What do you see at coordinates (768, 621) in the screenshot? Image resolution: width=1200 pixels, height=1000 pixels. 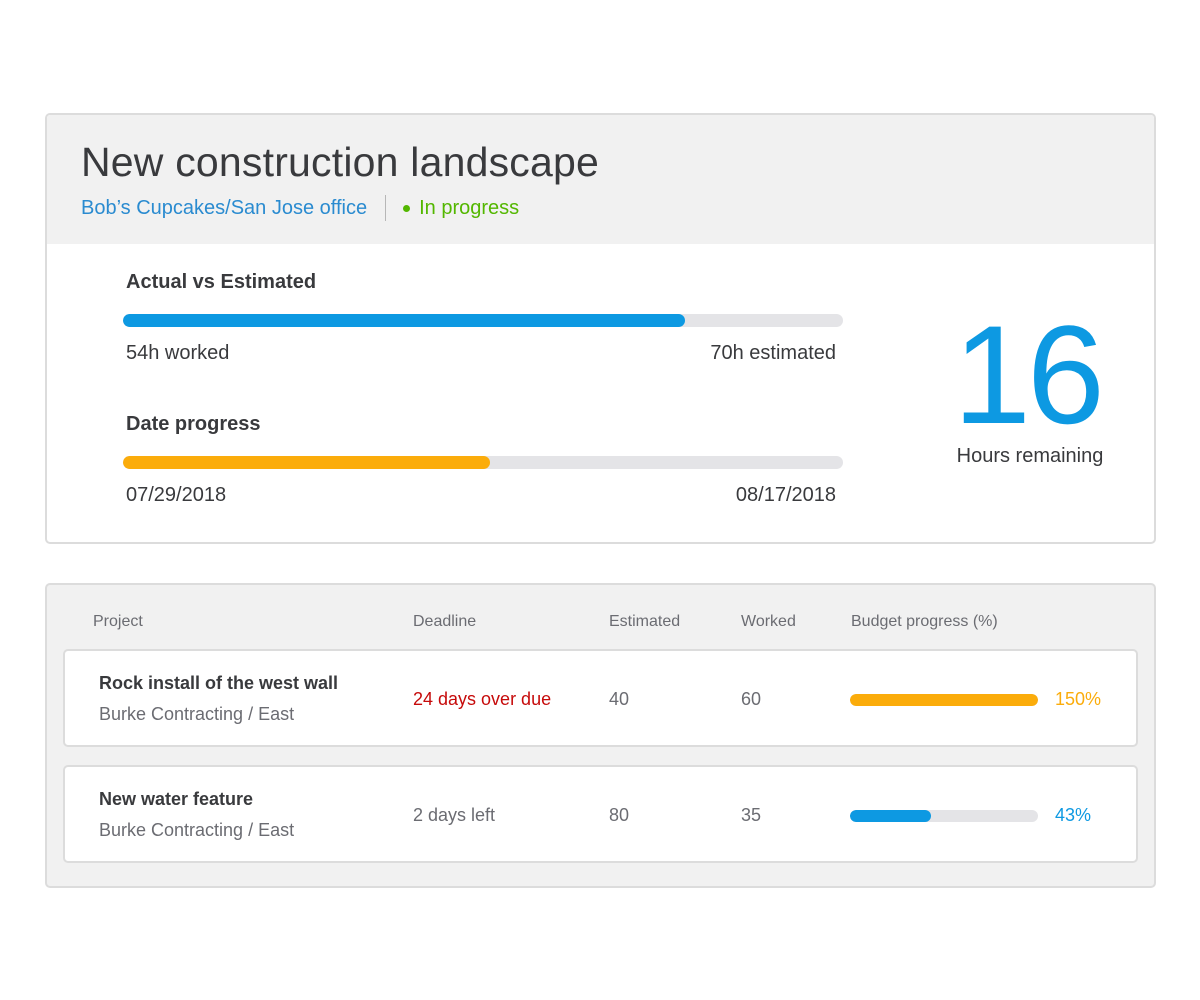 I see `column-header-worked: Worked` at bounding box center [768, 621].